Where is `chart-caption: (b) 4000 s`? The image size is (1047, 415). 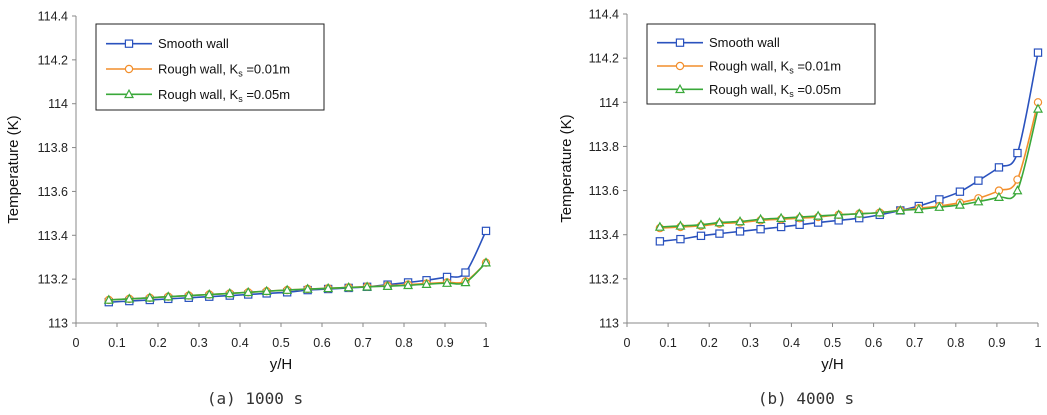 chart-caption: (b) 4000 s is located at coordinates (806, 398).